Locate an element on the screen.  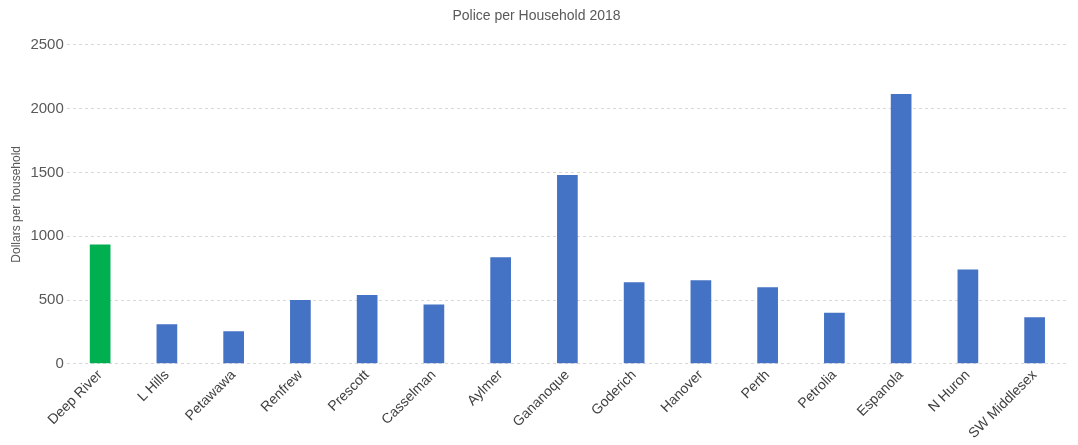
y-axis-title: Dollars per household is located at coordinates (15, 204).